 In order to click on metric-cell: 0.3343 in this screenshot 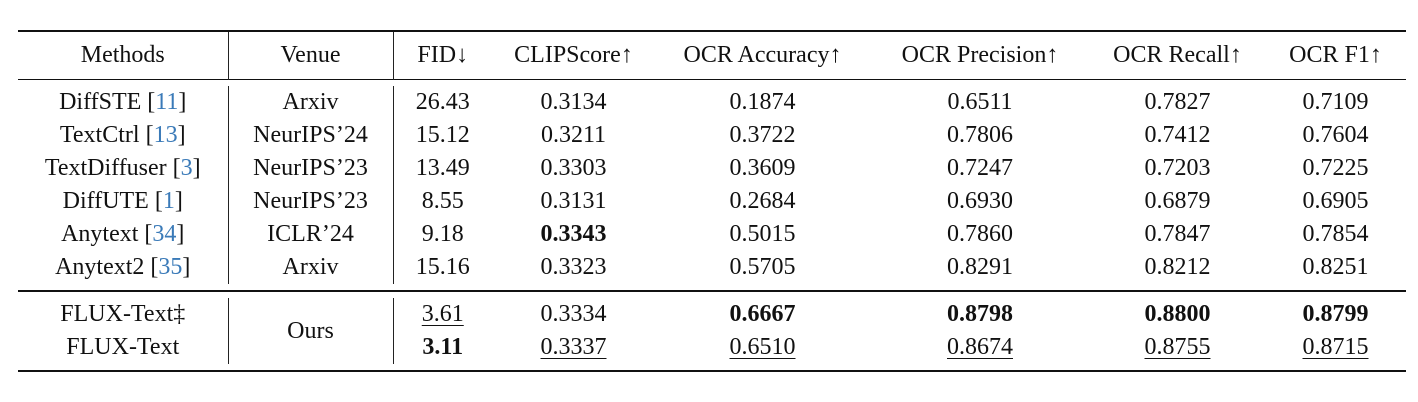, I will do `click(573, 234)`.